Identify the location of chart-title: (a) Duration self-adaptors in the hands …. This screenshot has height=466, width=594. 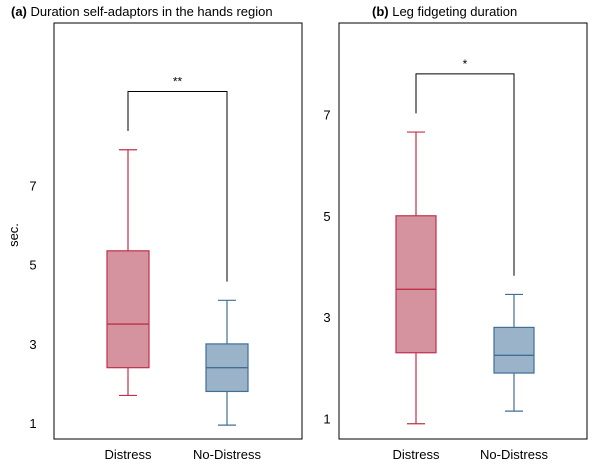
(142, 11).